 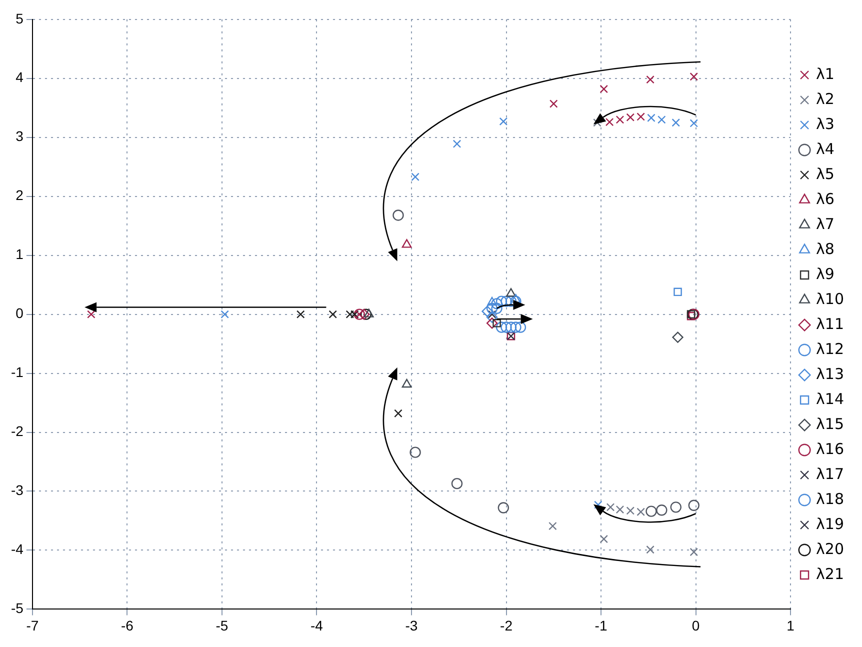 I want to click on y-tick-label: 0, so click(x=20, y=313).